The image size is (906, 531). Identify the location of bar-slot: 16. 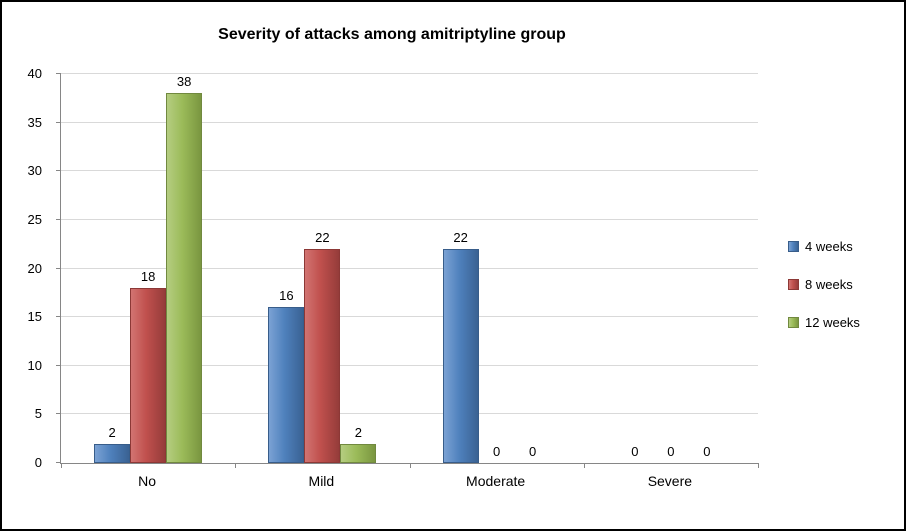
(286, 268).